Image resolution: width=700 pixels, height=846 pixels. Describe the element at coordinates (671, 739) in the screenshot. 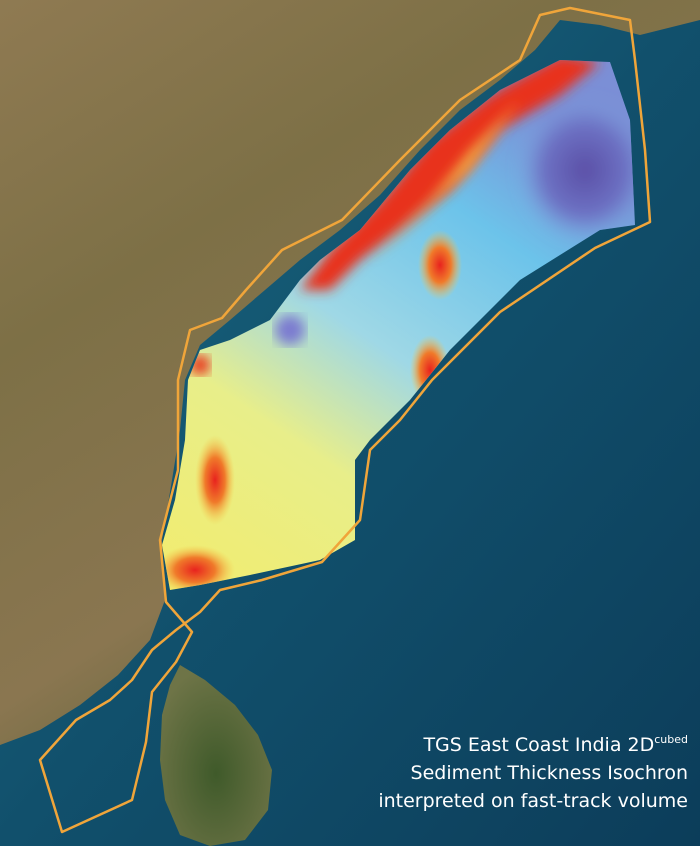

I see `caption-superscript: cubed` at that location.